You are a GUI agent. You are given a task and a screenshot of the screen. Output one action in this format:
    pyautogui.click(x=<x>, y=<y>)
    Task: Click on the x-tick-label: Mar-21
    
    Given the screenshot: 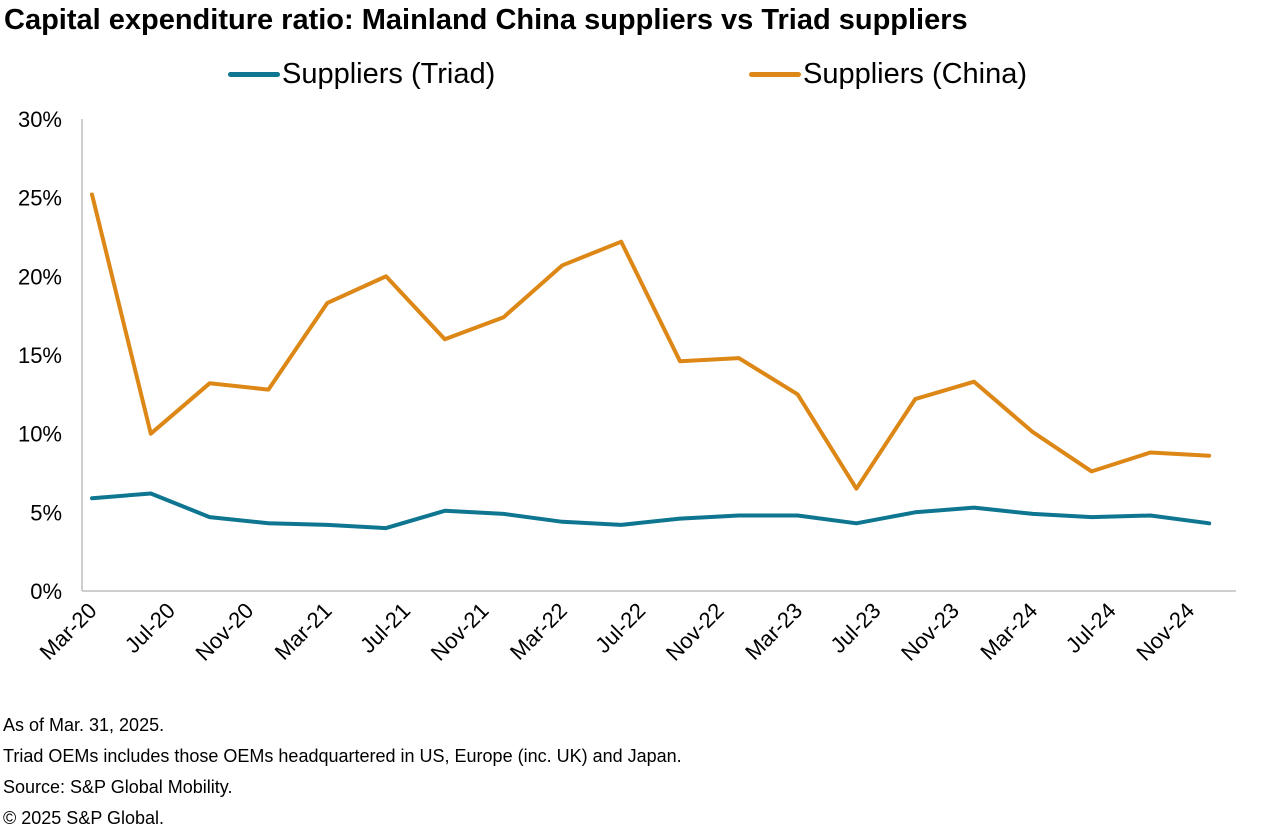 What is the action you would take?
    pyautogui.click(x=303, y=631)
    